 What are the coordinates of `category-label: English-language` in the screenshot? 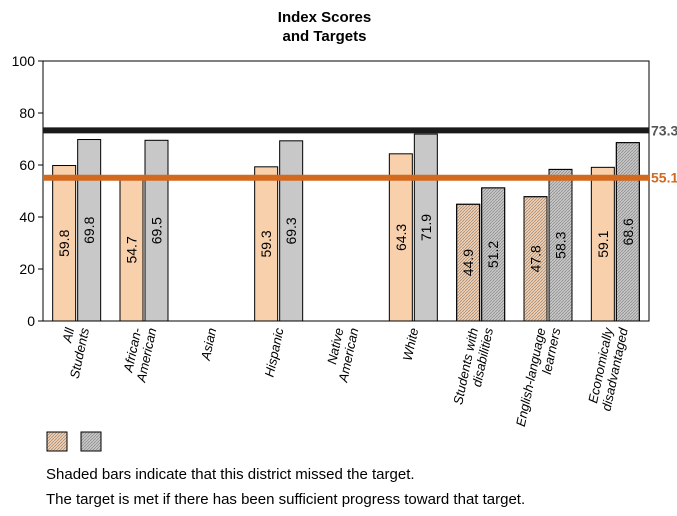 It's located at (531, 377).